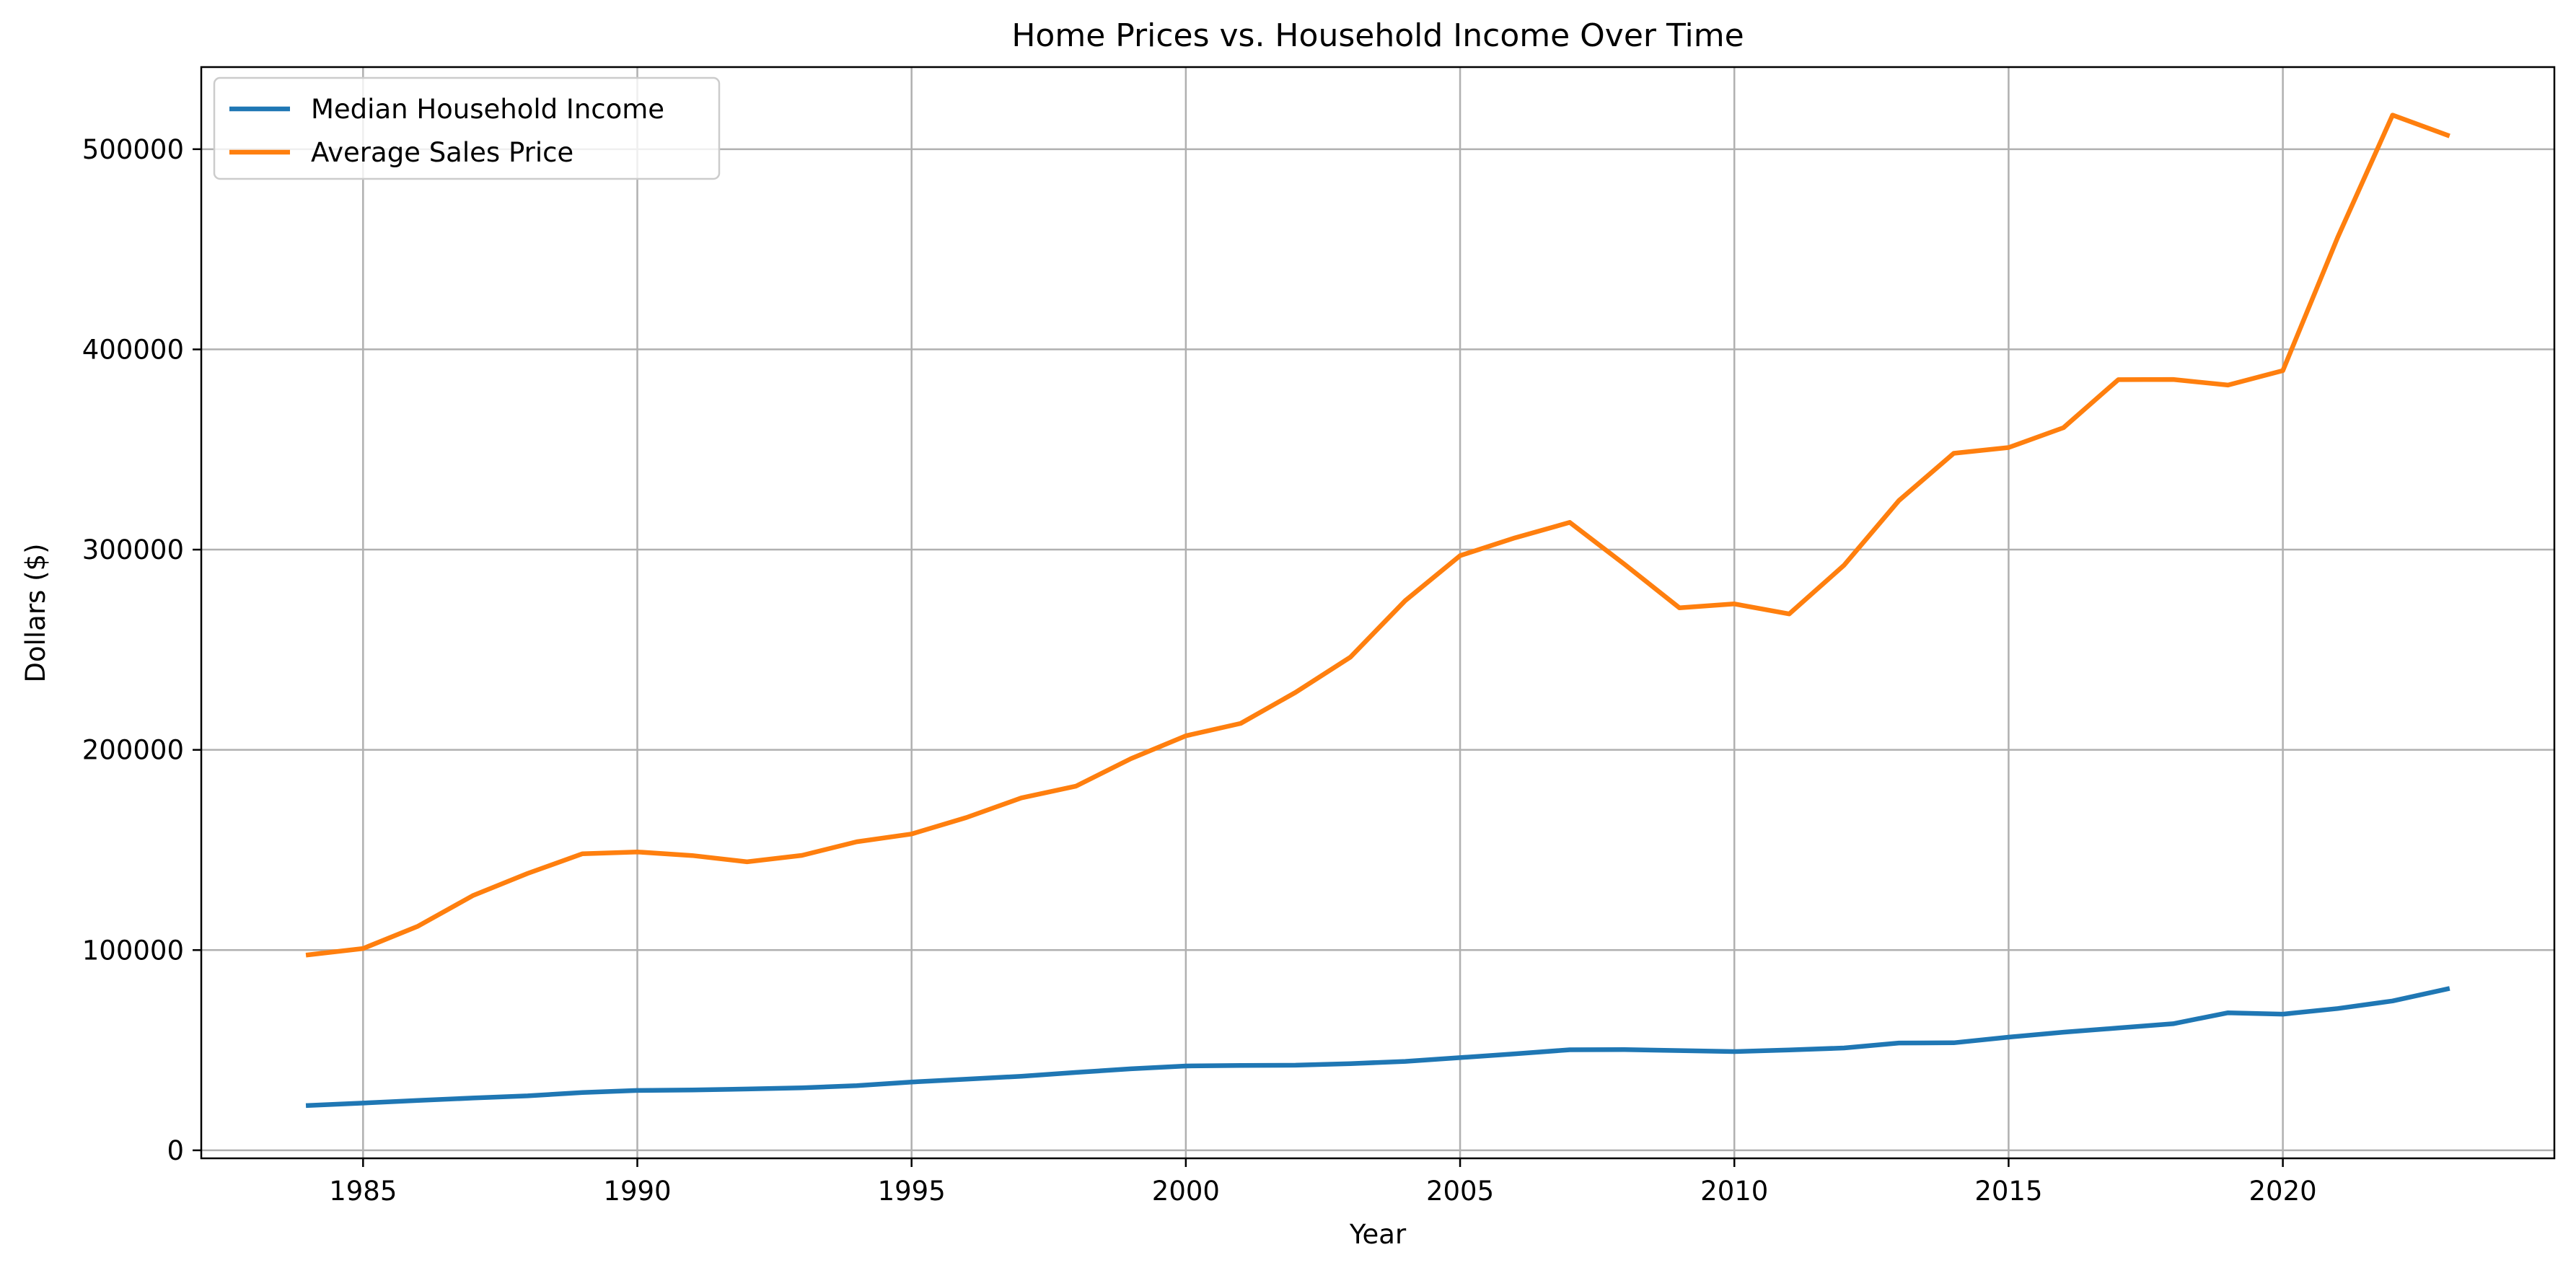 This screenshot has height=1273, width=2576. What do you see at coordinates (141, 650) in the screenshot?
I see `y-axis: 0 100000 200000 300000 400000 500000` at bounding box center [141, 650].